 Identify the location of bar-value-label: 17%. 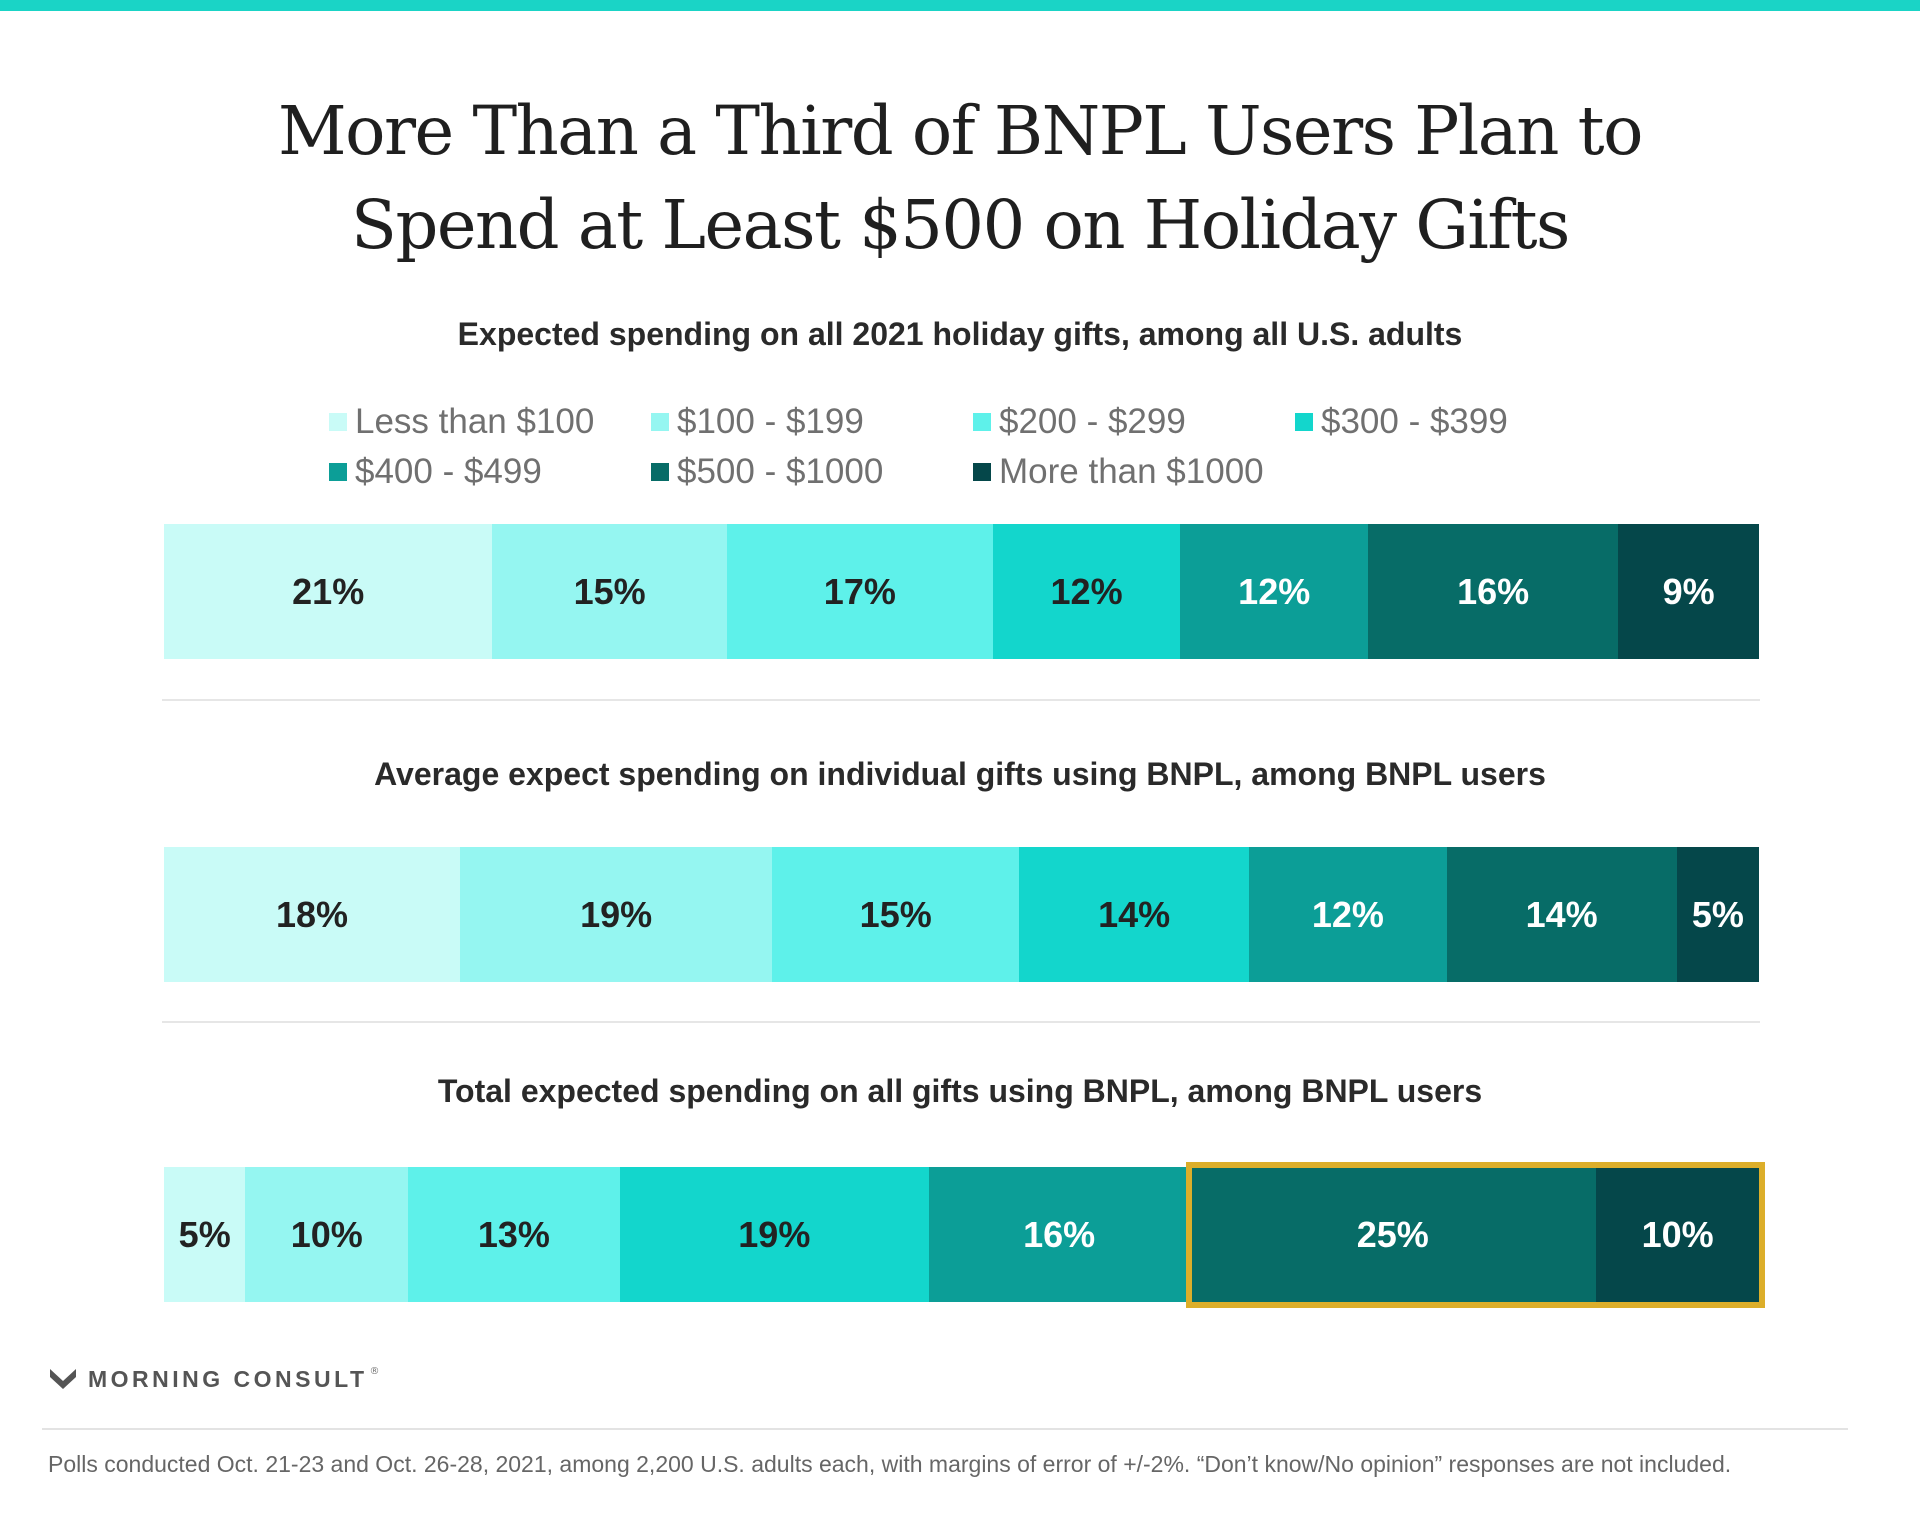
(859, 591).